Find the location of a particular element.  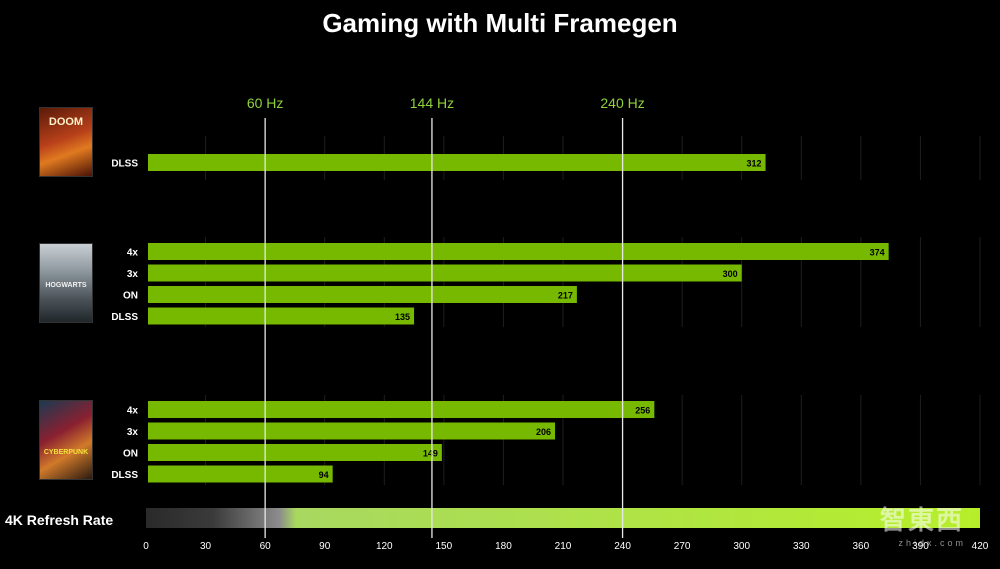

refresh-rate-bar is located at coordinates (563, 518).